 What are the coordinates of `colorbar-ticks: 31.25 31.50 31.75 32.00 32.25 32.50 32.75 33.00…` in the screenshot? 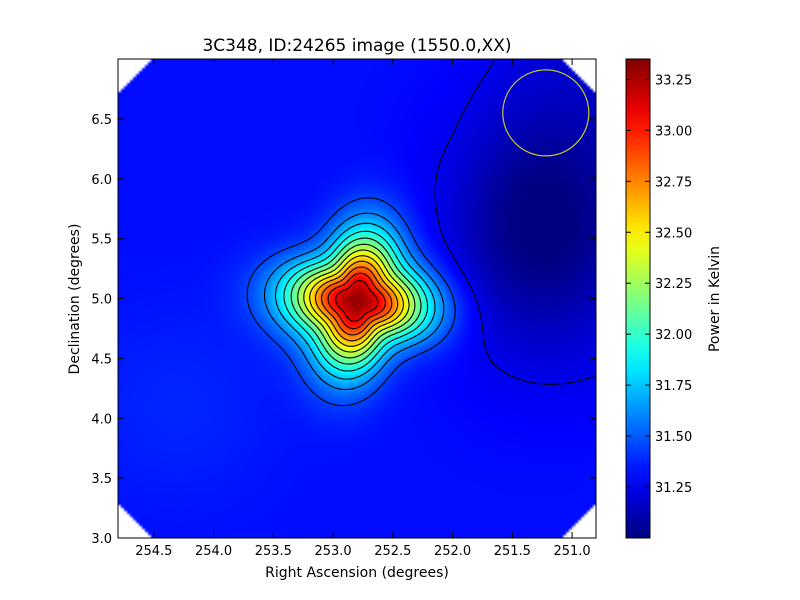 It's located at (659, 284).